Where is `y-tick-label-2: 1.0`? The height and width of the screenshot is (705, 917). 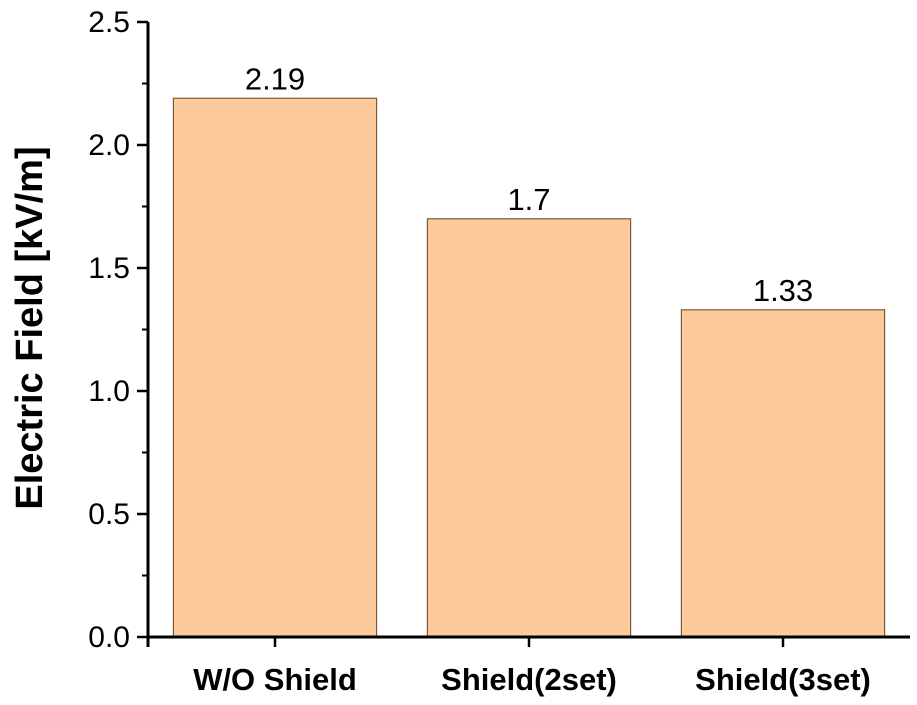 y-tick-label-2: 1.0 is located at coordinates (109, 391).